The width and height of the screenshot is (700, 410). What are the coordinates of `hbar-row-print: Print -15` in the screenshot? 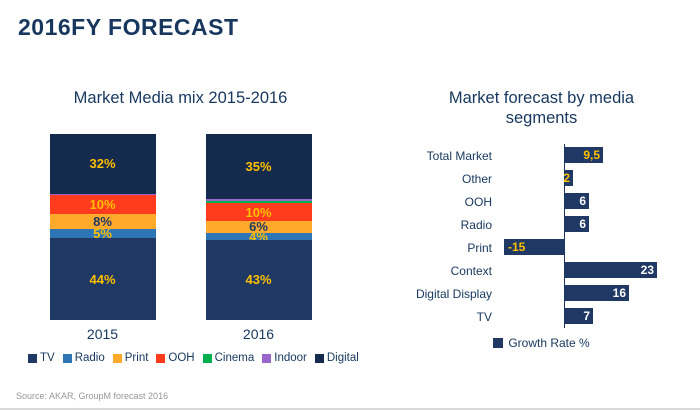 It's located at (541, 247).